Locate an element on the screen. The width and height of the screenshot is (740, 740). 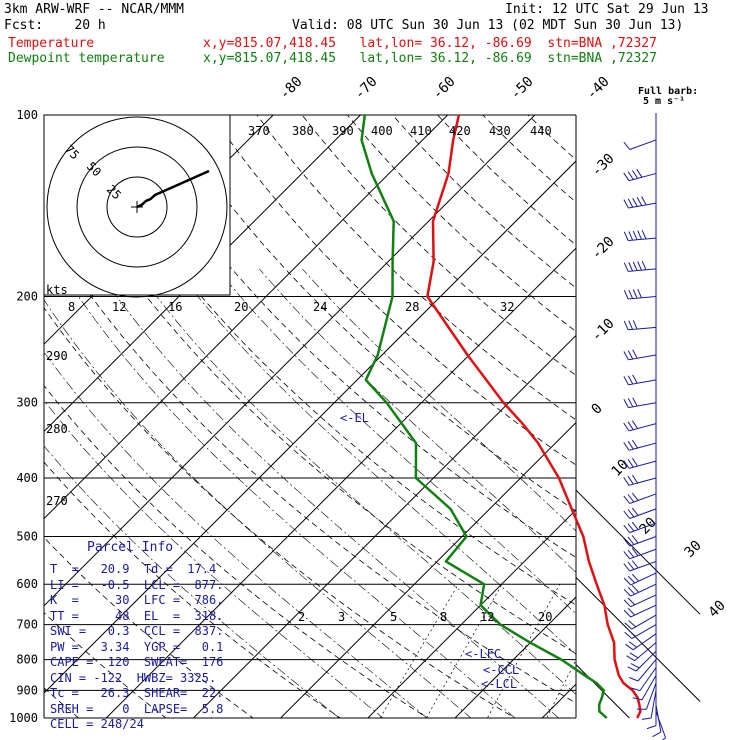
hodograph-ring is located at coordinates (137, 207).